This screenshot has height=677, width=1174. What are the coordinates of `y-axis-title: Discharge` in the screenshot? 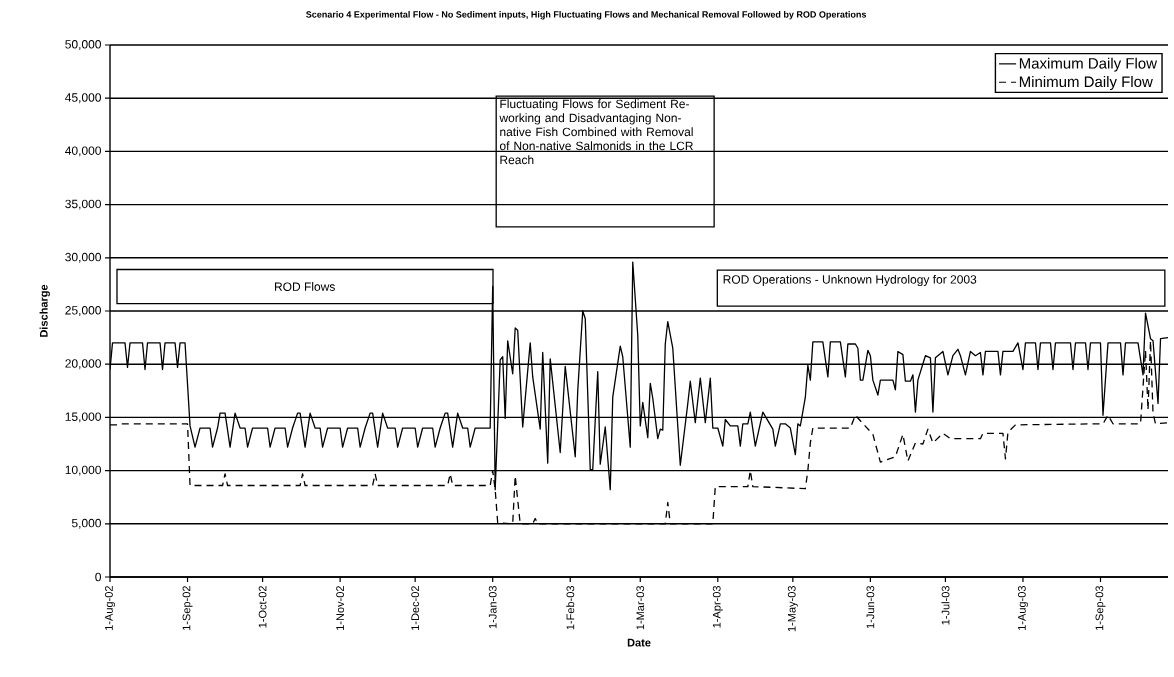 It's located at (44, 310).